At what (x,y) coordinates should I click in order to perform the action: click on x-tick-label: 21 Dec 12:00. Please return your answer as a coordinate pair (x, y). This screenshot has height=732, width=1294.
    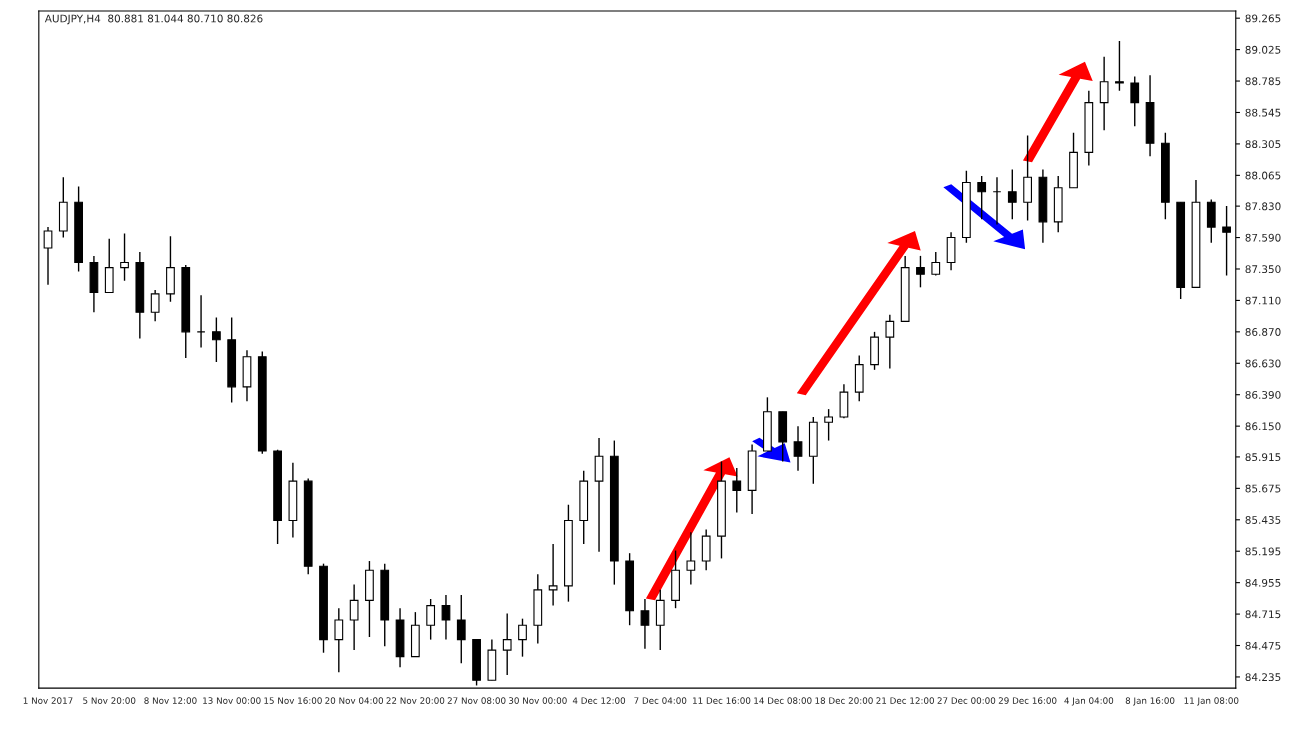
    Looking at the image, I should click on (905, 700).